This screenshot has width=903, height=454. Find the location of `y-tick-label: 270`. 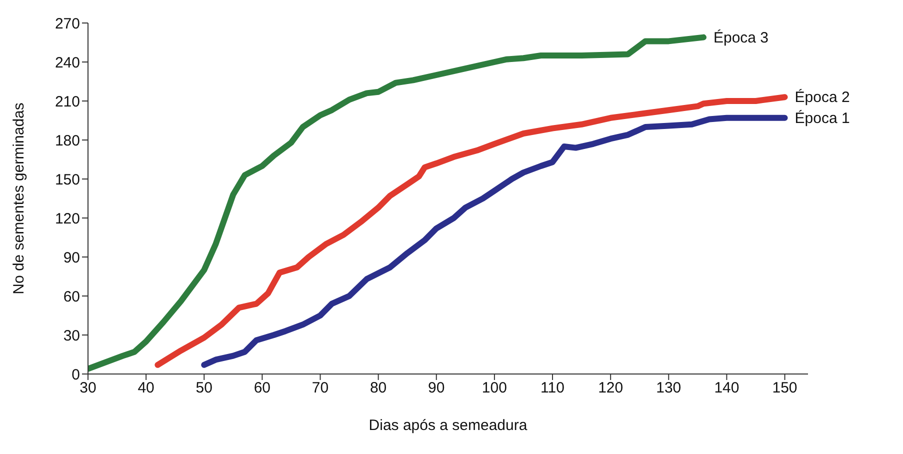

y-tick-label: 270 is located at coordinates (67, 23).